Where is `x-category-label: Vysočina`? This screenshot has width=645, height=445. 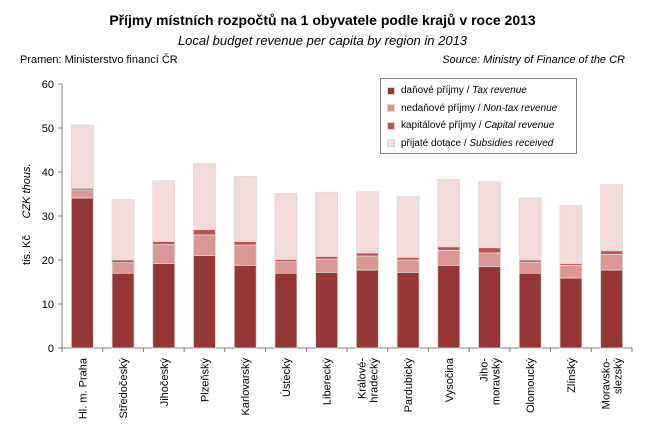
x-category-label: Vysočina is located at coordinates (450, 379).